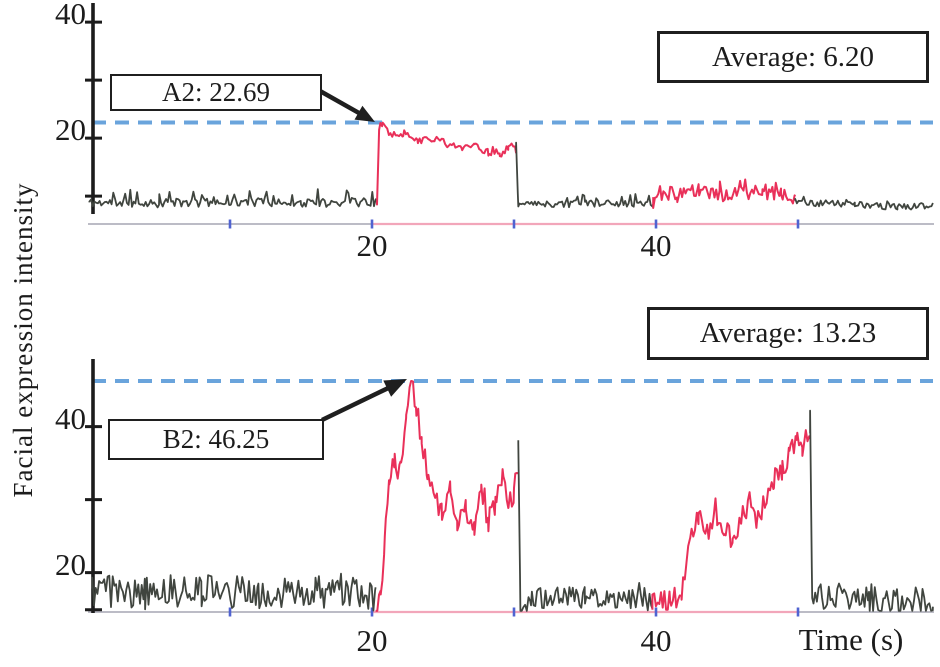 This screenshot has width=940, height=667. I want to click on annotation-box-a2: A2: 22.69, so click(216, 92).